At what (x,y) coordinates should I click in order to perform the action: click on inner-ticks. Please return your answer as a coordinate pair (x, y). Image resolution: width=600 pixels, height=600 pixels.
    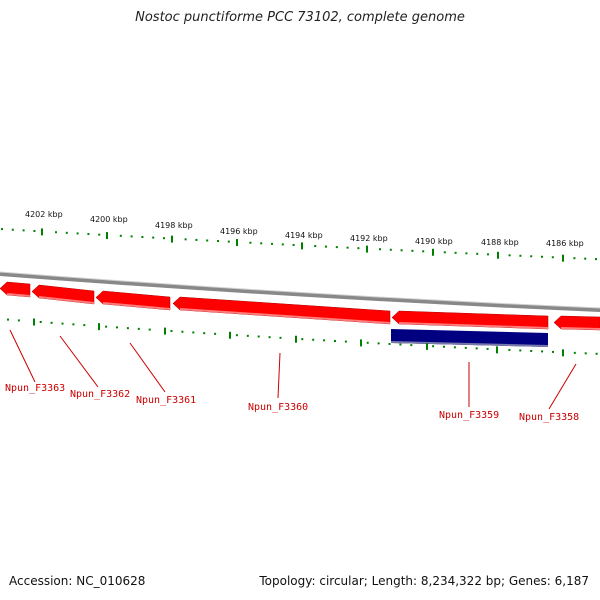
    Looking at the image, I should click on (302, 337).